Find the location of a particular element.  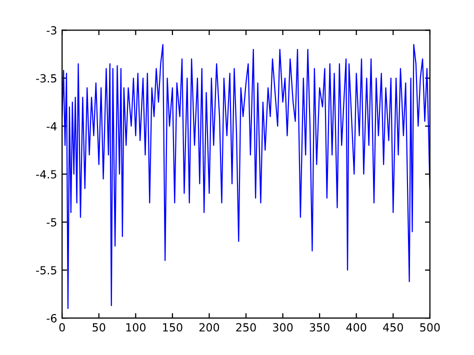

x-tick-label: 300 is located at coordinates (283, 327).